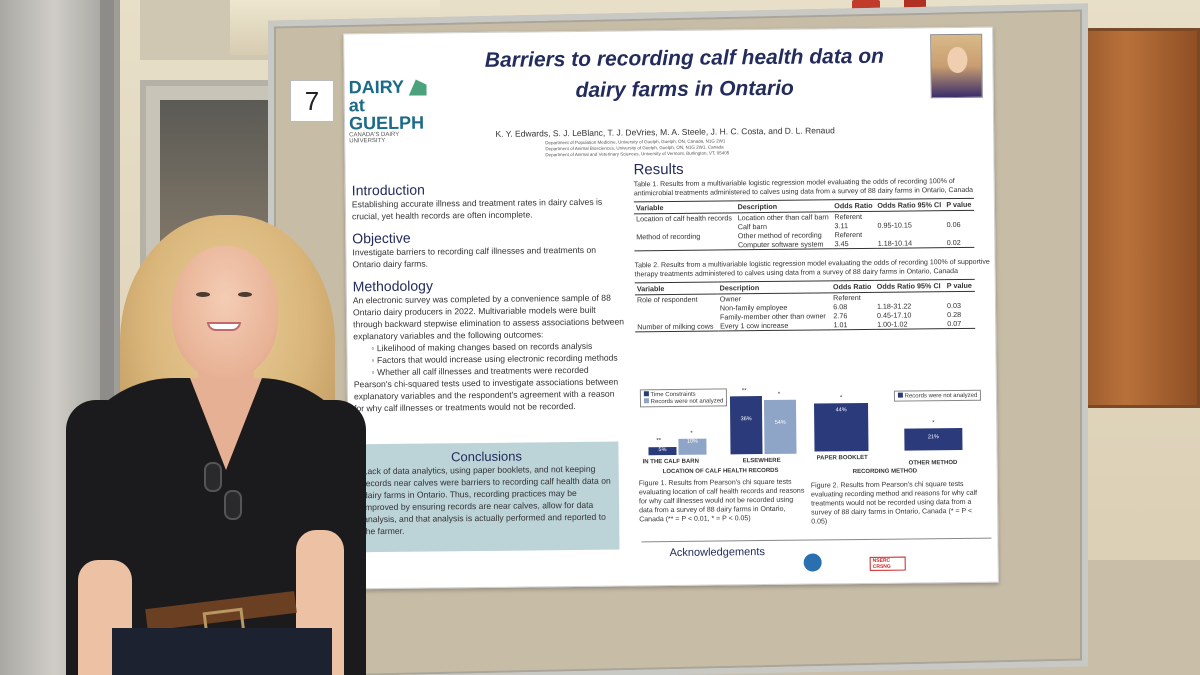  I want to click on fig1-bar: 36%, so click(746, 425).